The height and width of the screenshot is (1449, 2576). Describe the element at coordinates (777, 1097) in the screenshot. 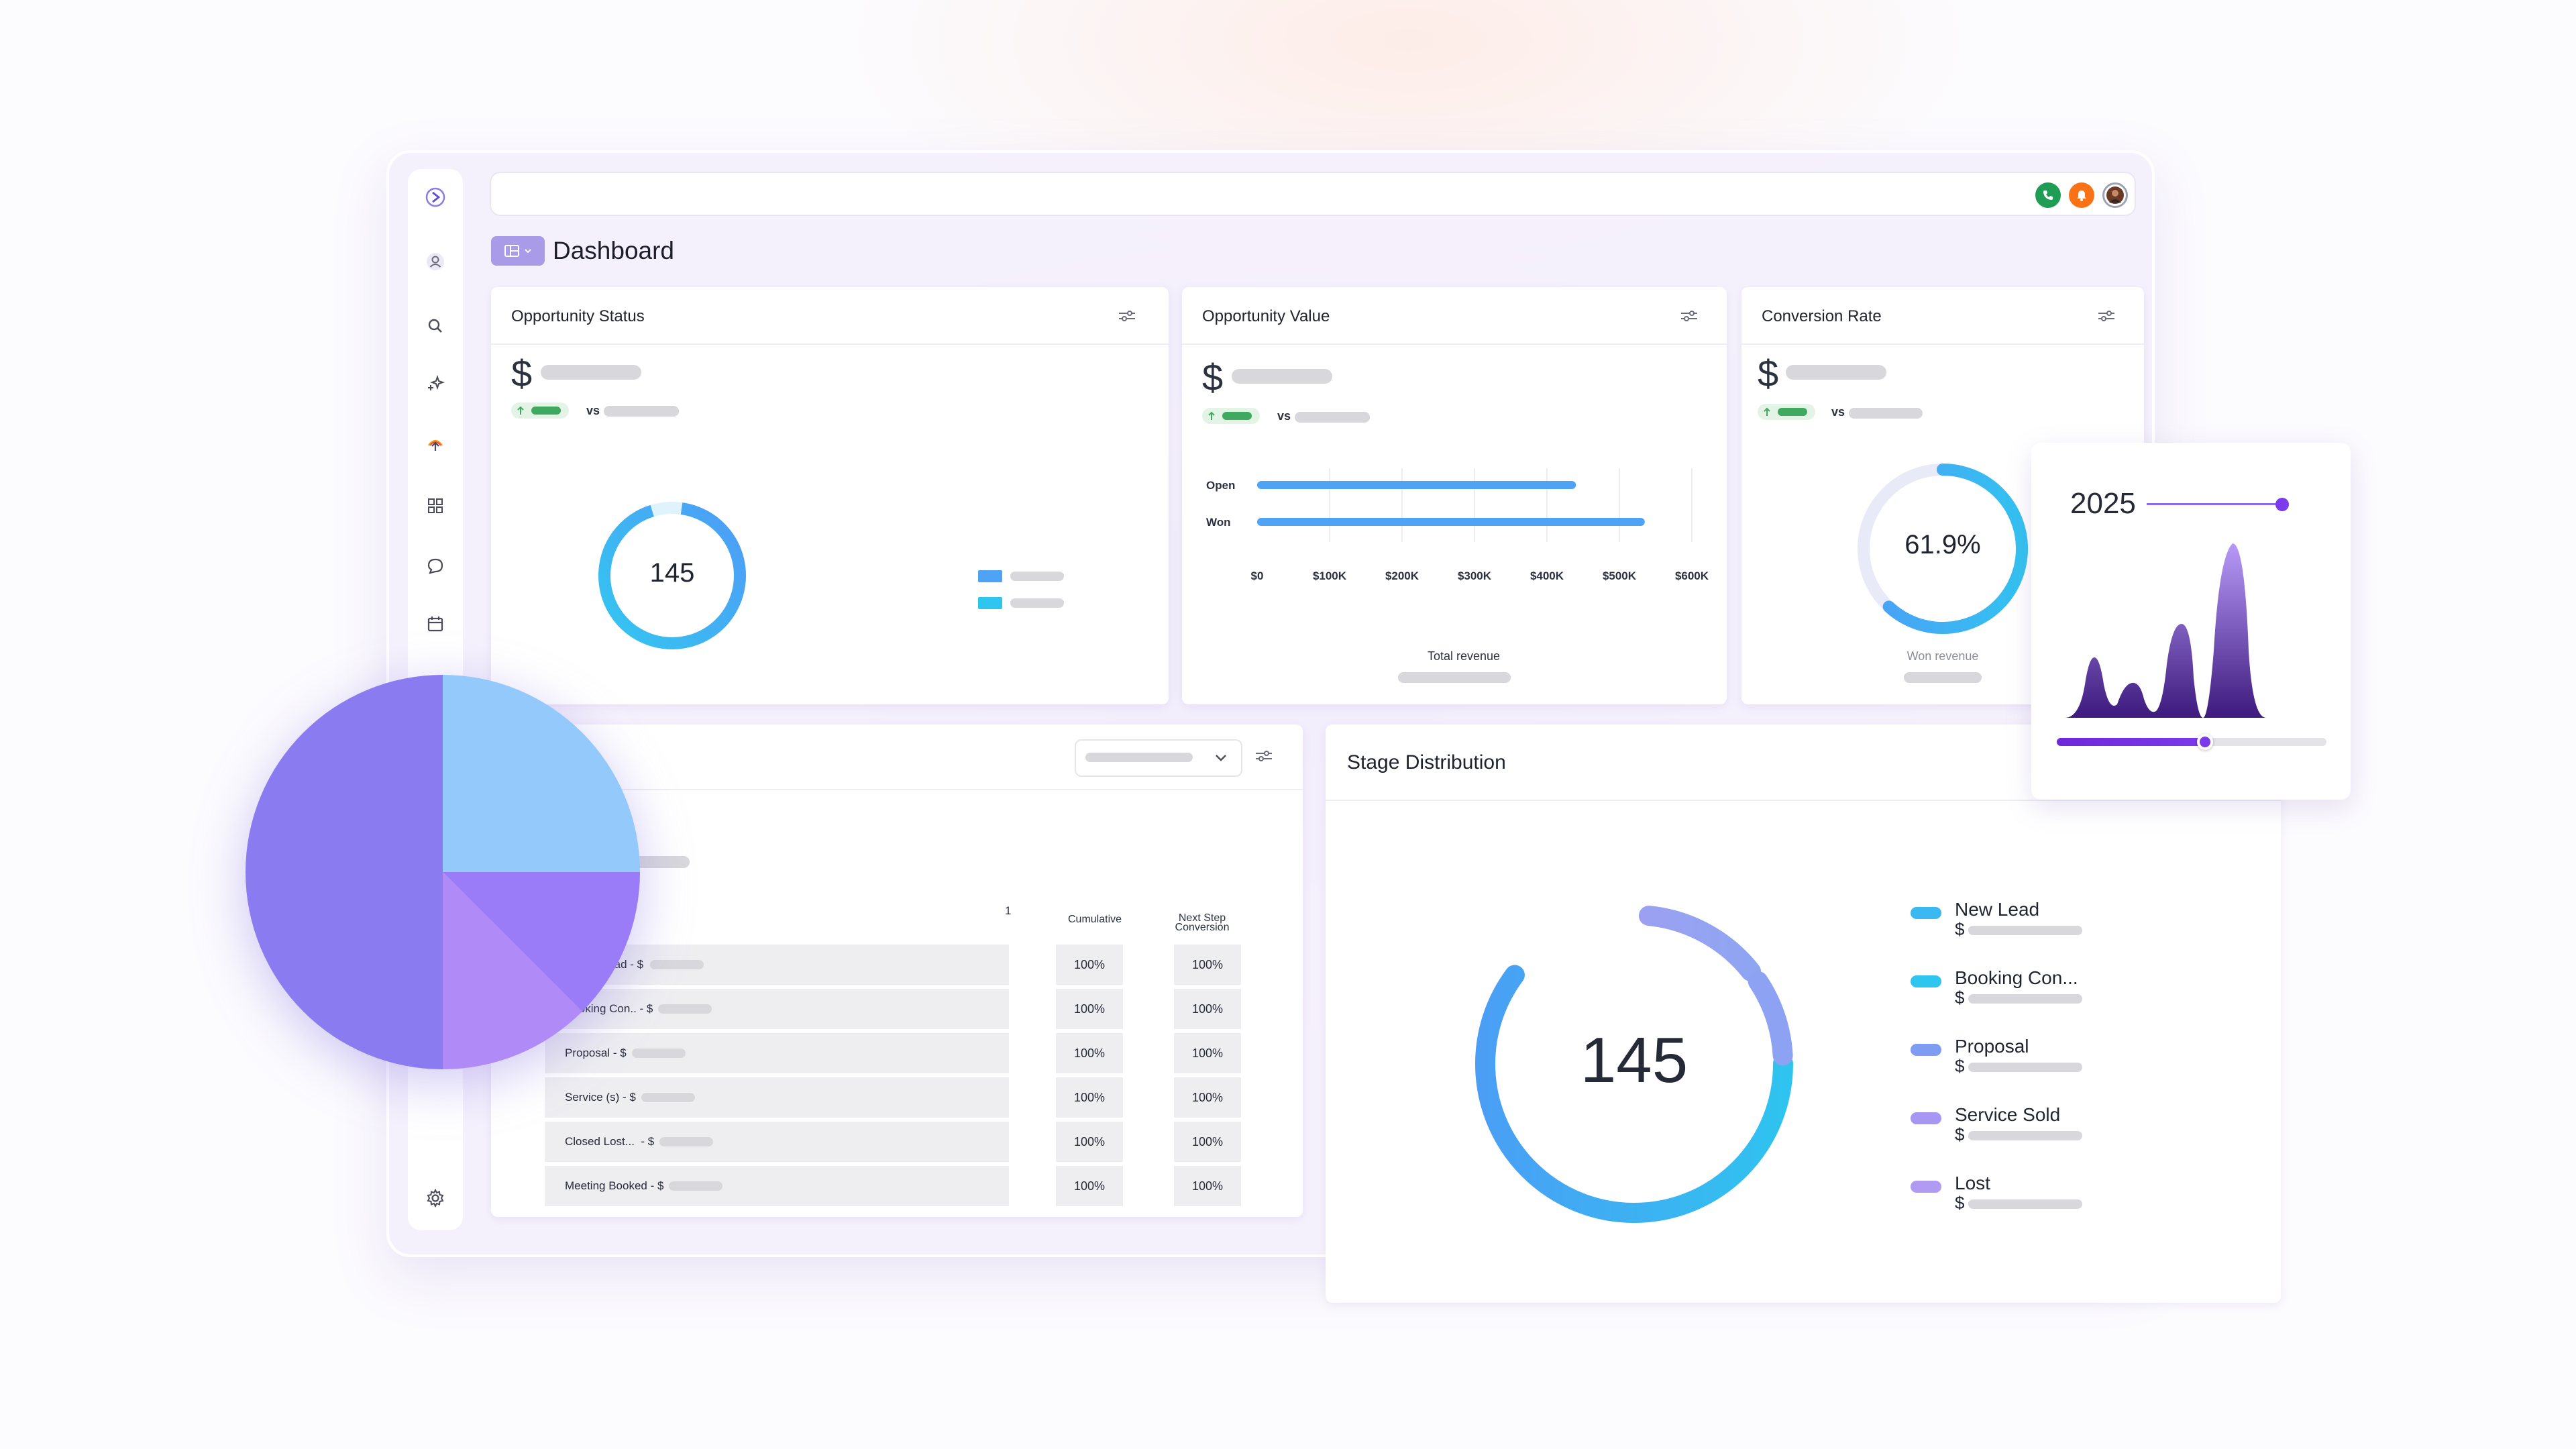

I see `table-row: Service (s) - $` at that location.